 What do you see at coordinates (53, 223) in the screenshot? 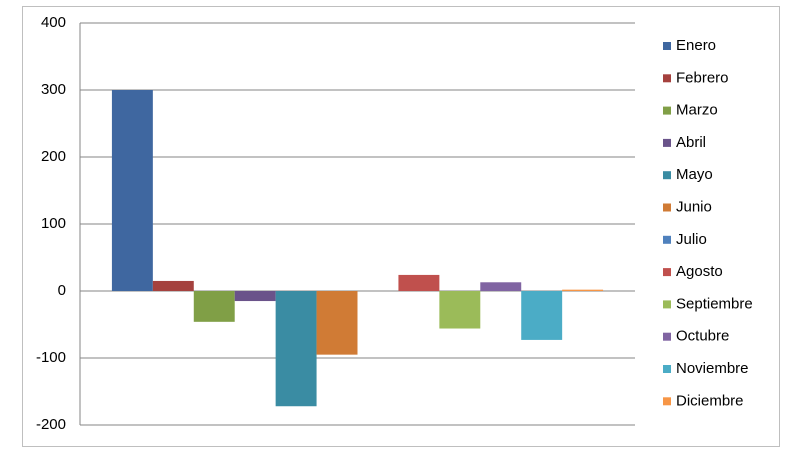
I see `y-tick-label: 100` at bounding box center [53, 223].